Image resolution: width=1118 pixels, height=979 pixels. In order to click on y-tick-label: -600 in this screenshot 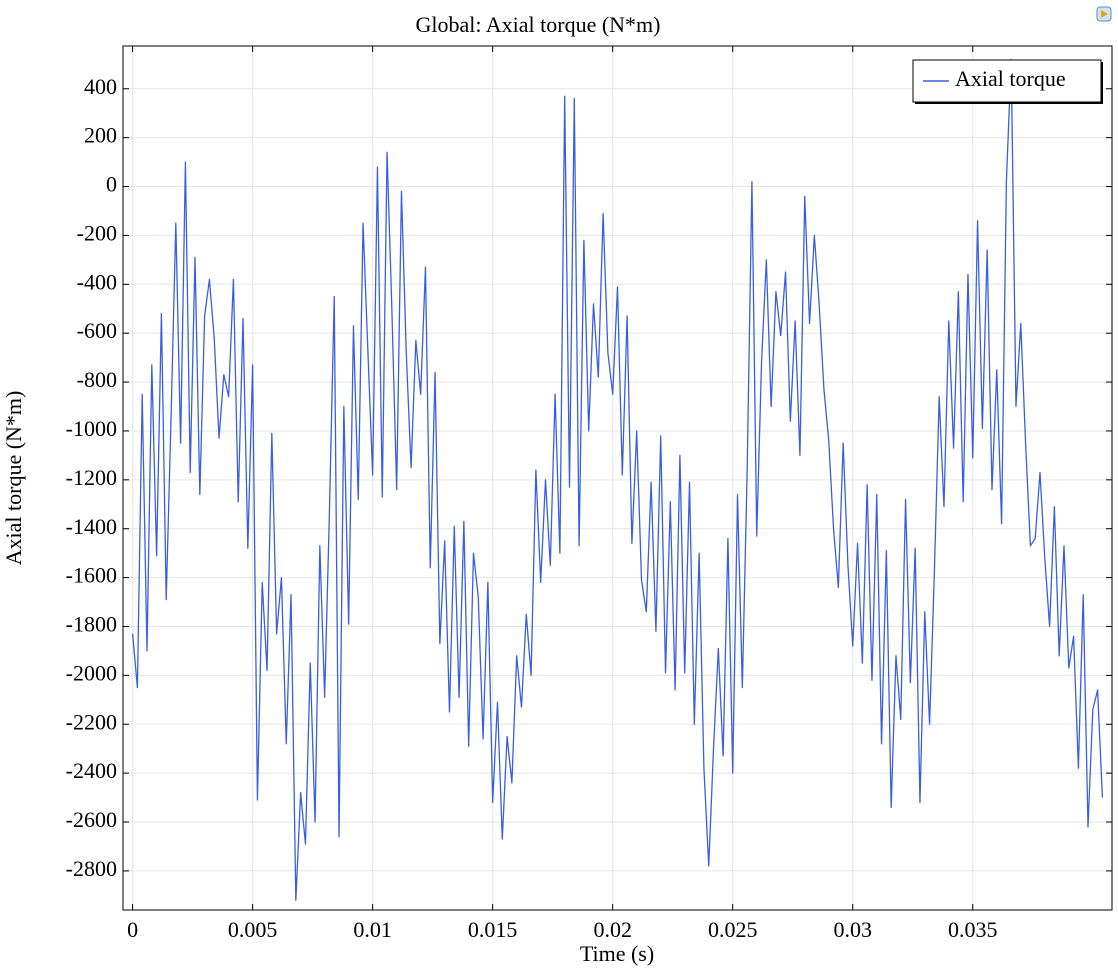, I will do `click(97, 330)`.